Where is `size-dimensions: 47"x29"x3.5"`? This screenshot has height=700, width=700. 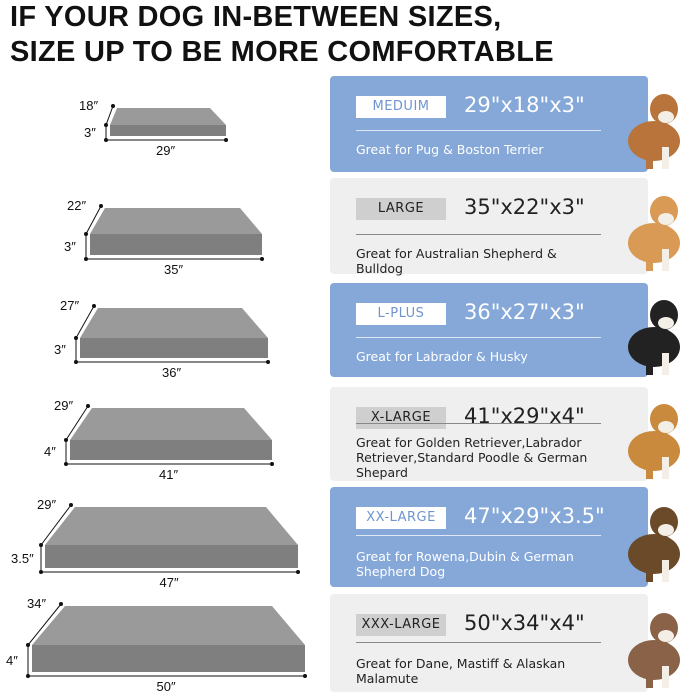 size-dimensions: 47"x29"x3.5" is located at coordinates (534, 516).